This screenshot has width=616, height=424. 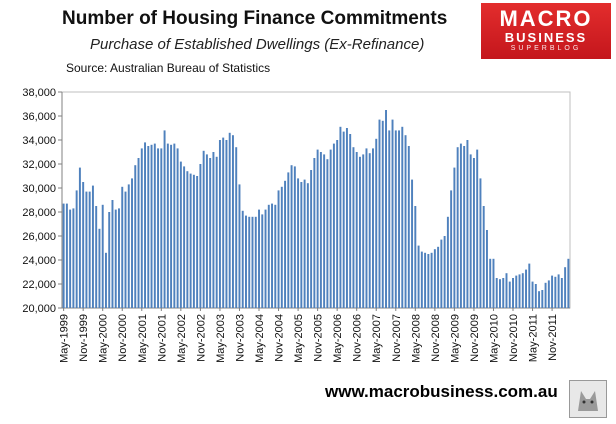 I want to click on x-tick-label: May-2003, so click(x=221, y=338).